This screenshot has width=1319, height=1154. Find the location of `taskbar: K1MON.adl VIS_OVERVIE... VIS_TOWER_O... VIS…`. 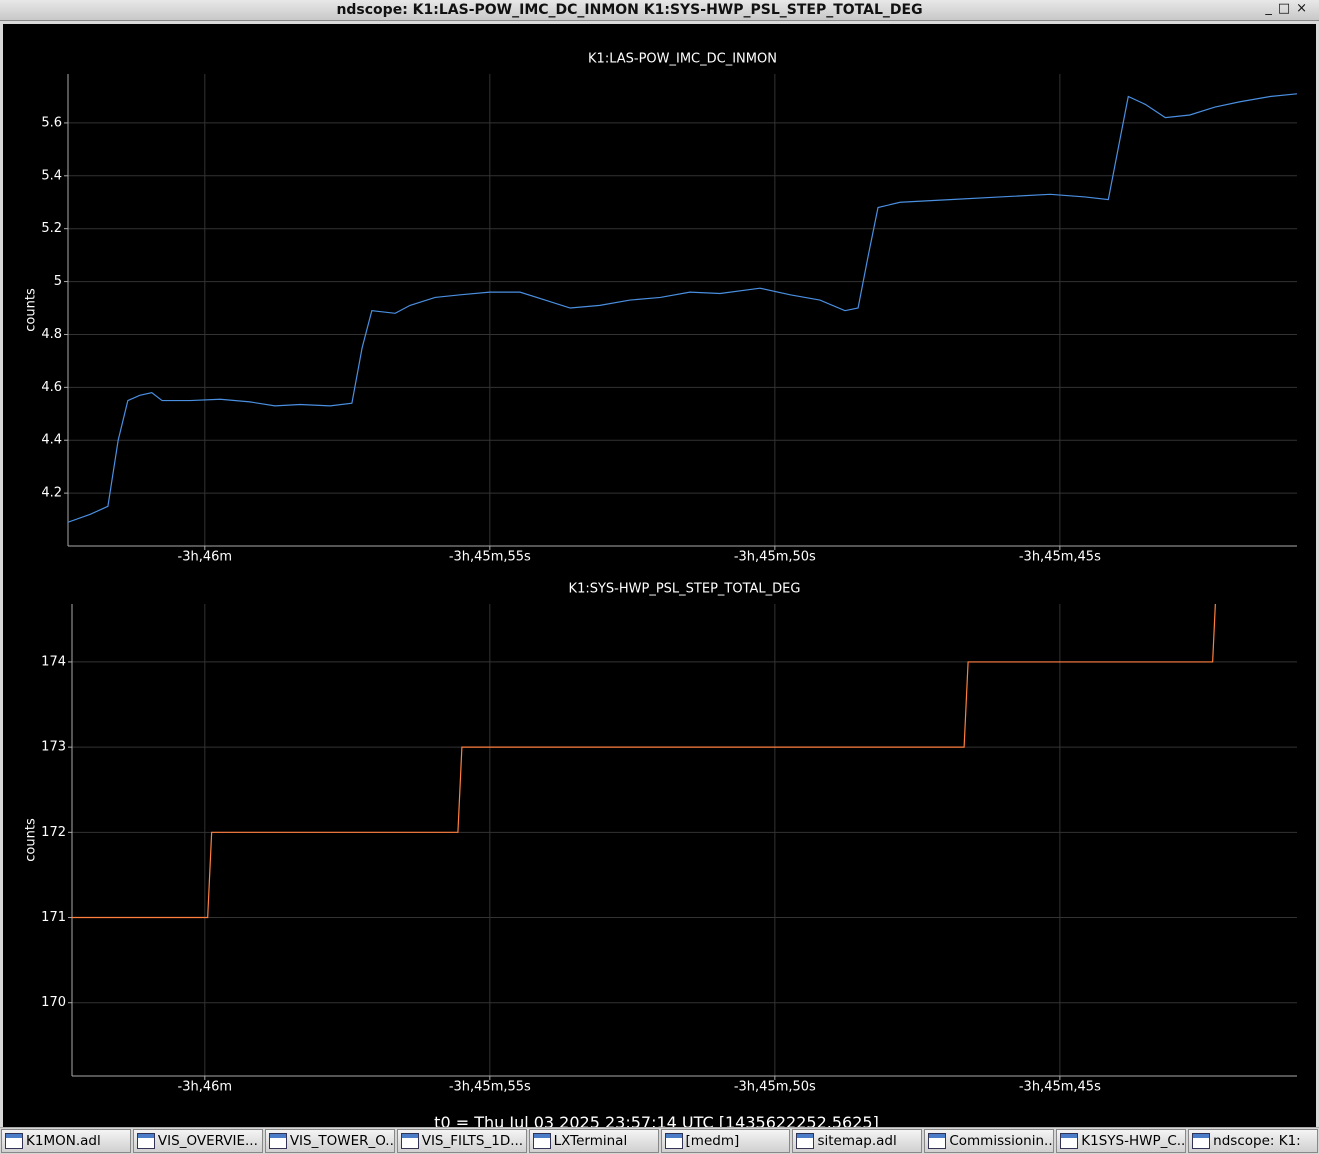

taskbar: K1MON.adl VIS_OVERVIE... VIS_TOWER_O... VIS… is located at coordinates (659, 1140).